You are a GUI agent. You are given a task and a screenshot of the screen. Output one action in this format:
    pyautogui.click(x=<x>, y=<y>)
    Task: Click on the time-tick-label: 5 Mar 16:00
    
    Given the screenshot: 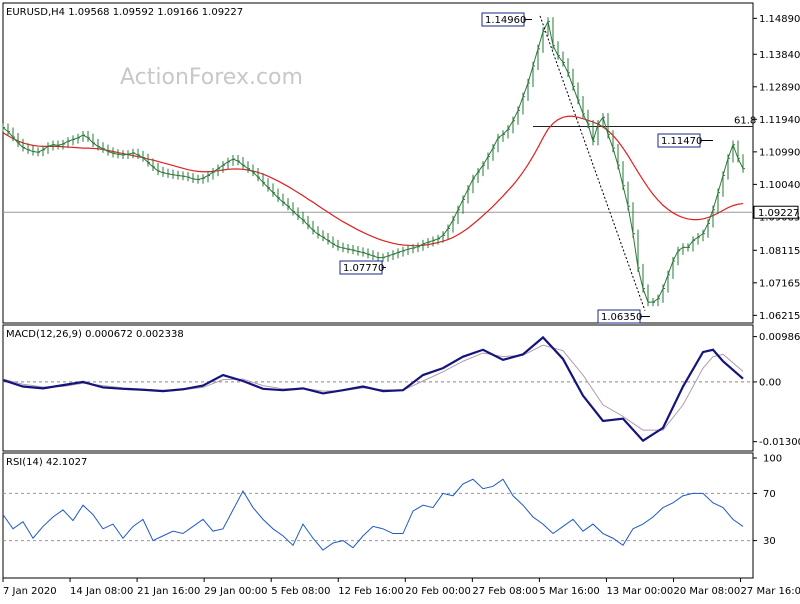 What is the action you would take?
    pyautogui.click(x=569, y=591)
    